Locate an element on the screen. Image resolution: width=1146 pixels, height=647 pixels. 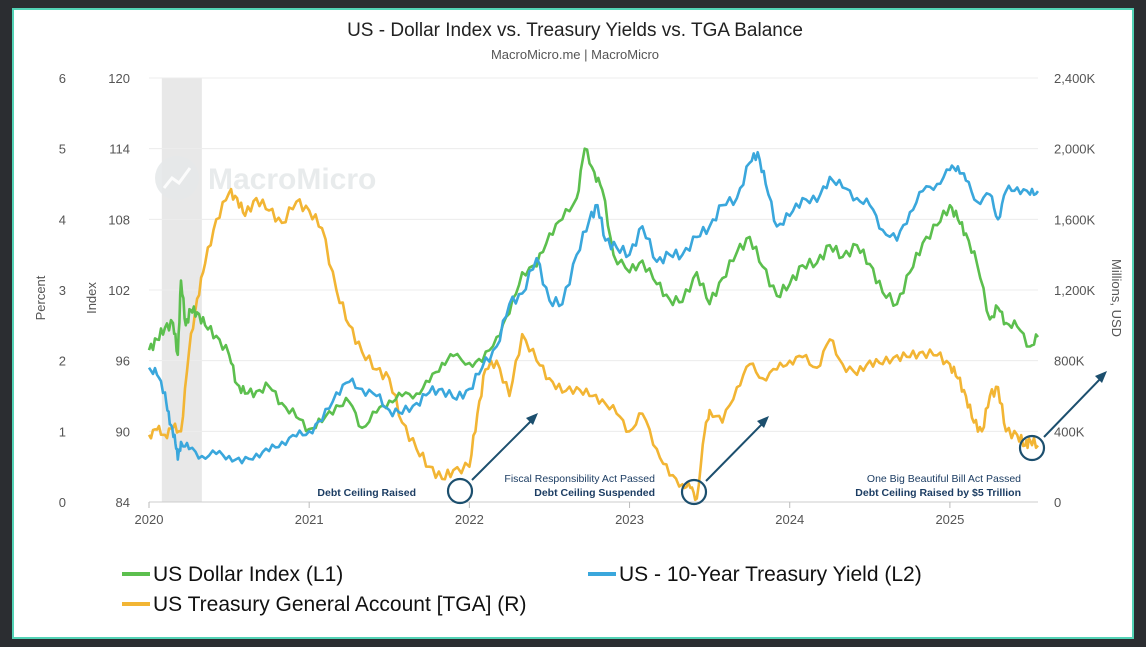
legend-label-dxy: US Dollar Index (L1) is located at coordinates (248, 574).